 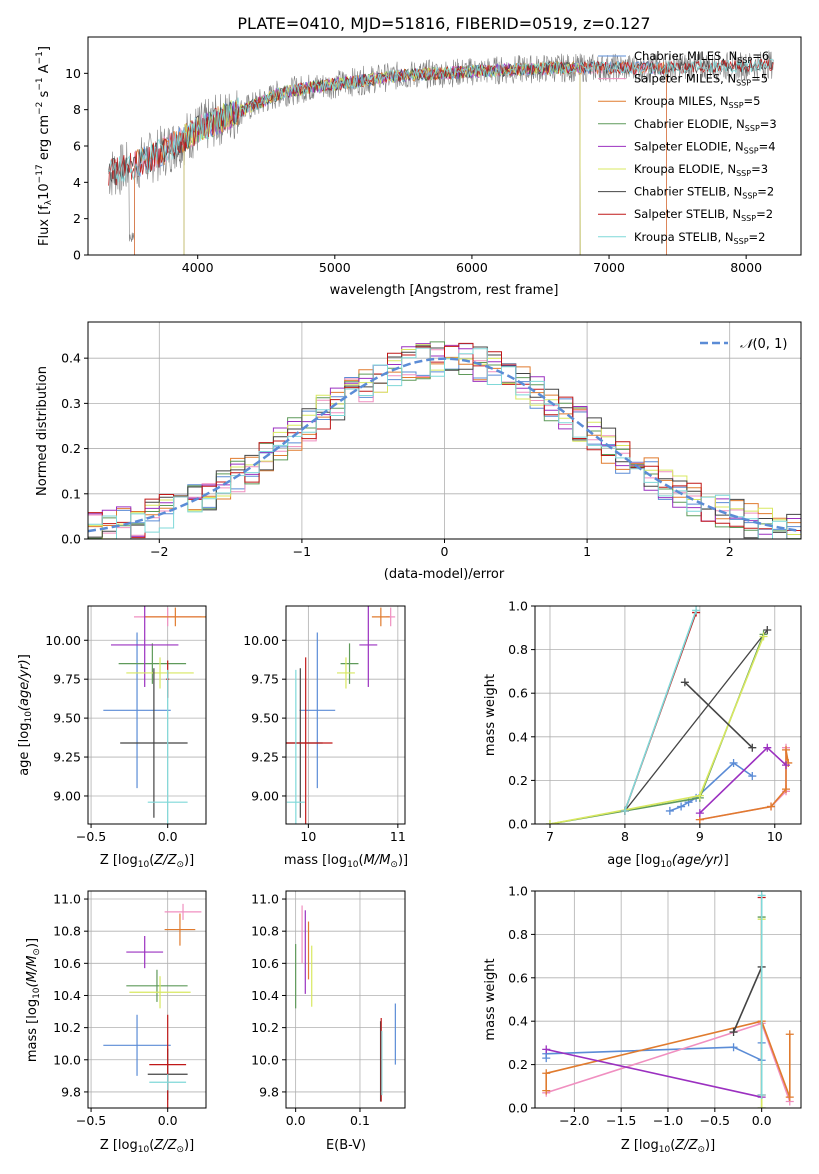 What do you see at coordinates (345, 715) in the screenshot?
I see `age_vs_mass-axes-frame` at bounding box center [345, 715].